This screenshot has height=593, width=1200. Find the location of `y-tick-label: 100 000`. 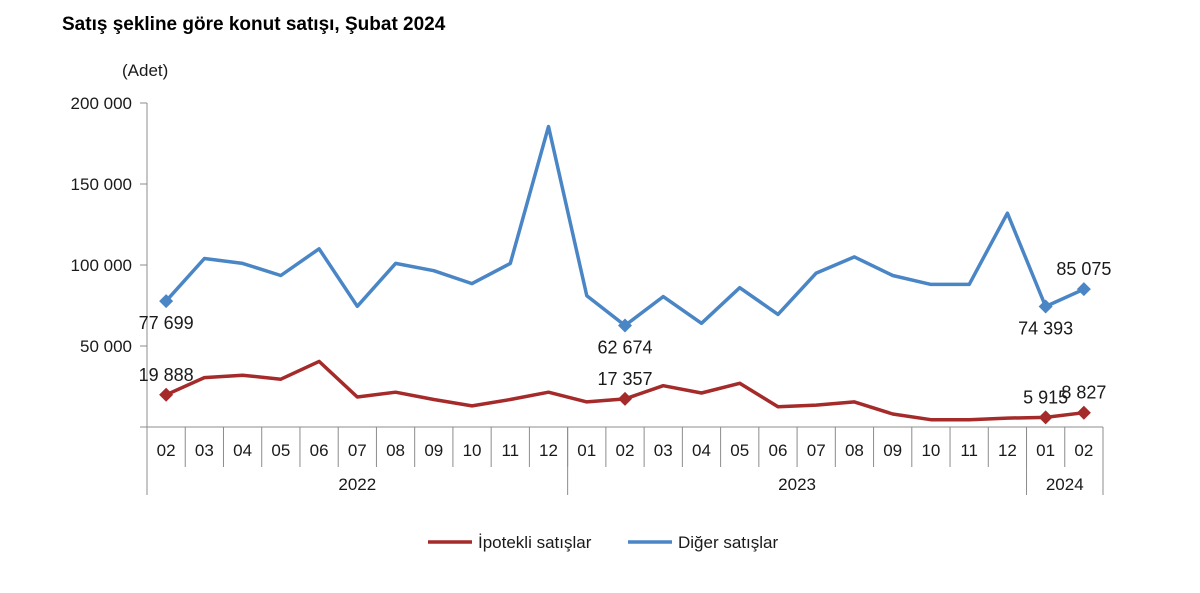

y-tick-label: 100 000 is located at coordinates (101, 265).